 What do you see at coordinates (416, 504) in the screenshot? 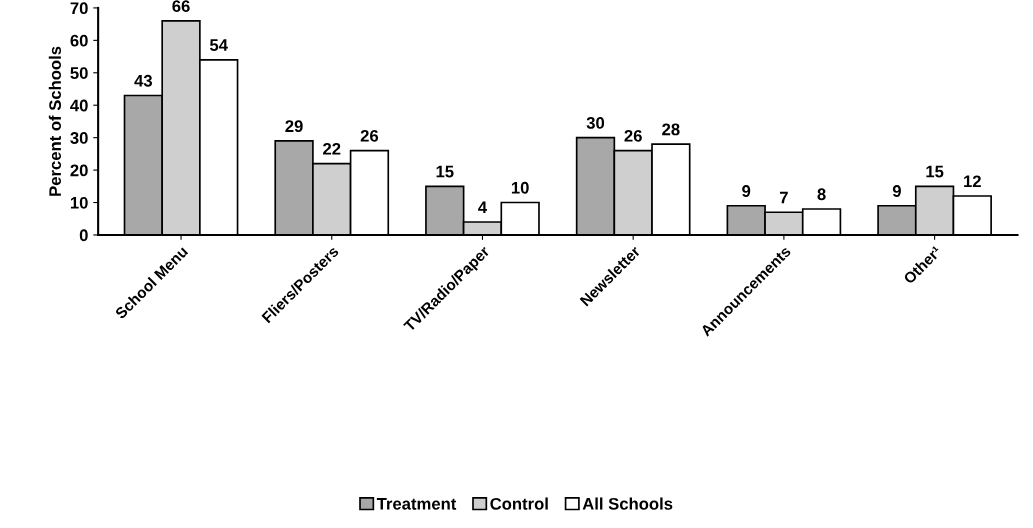
I see `legend-label: Treatment` at bounding box center [416, 504].